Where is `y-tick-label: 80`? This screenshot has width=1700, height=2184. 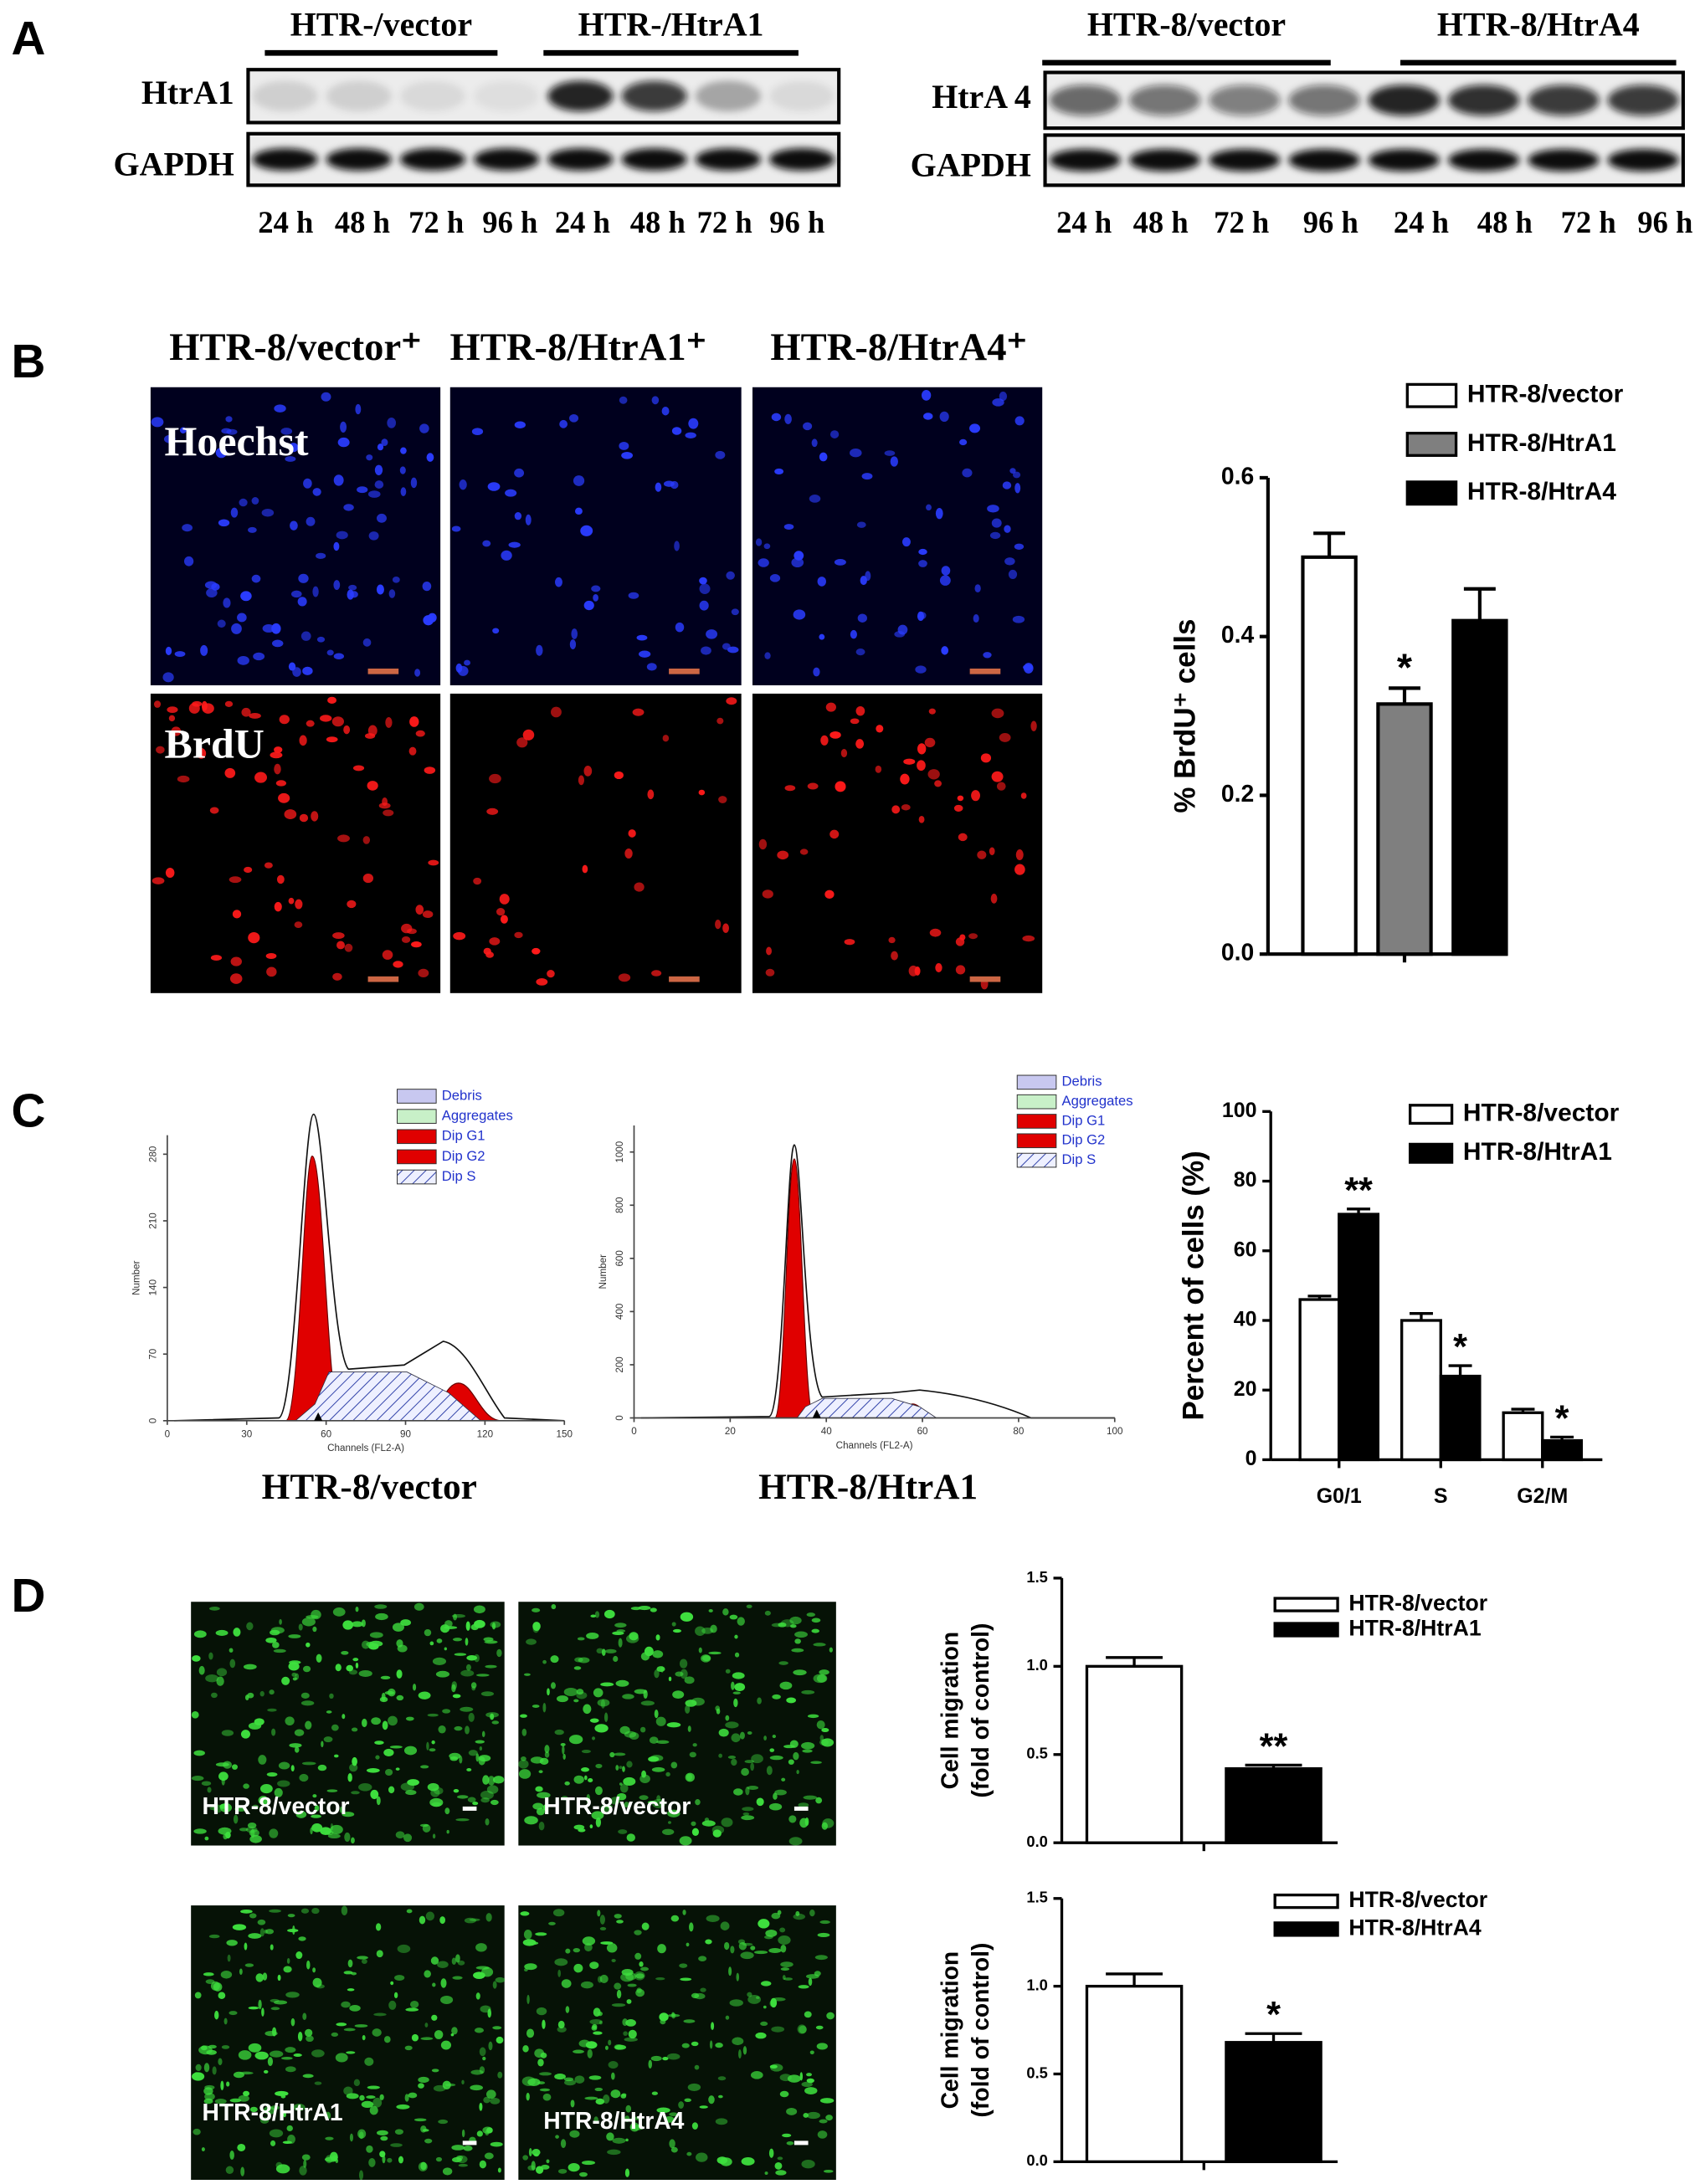
y-tick-label: 80 is located at coordinates (1245, 1180).